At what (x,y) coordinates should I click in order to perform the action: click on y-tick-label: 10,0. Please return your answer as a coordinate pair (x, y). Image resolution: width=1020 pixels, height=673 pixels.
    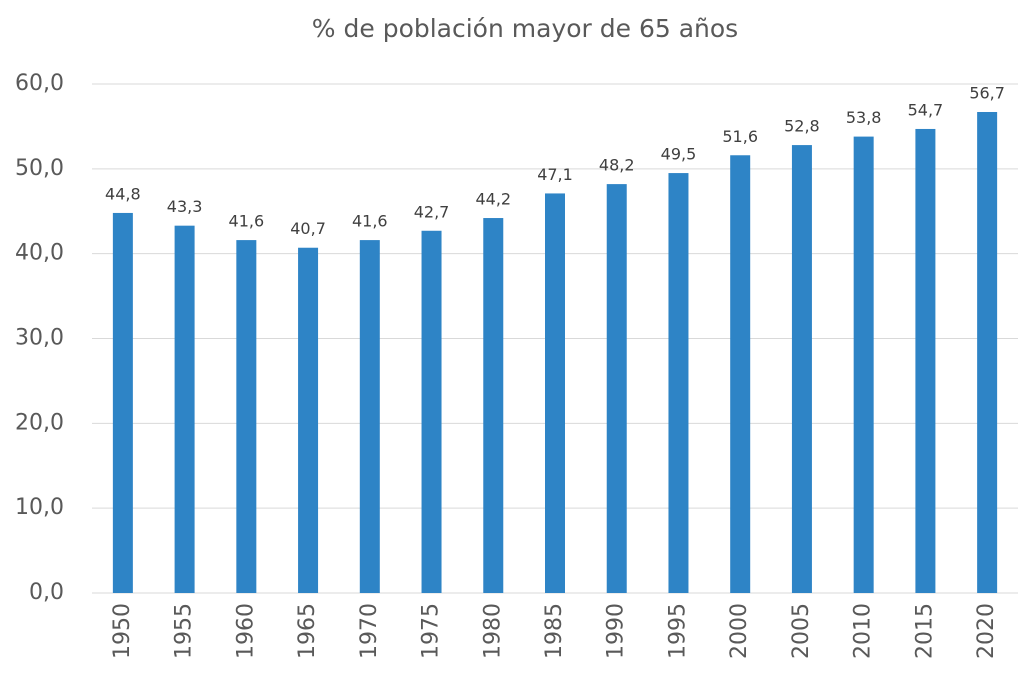
    Looking at the image, I should click on (39, 507).